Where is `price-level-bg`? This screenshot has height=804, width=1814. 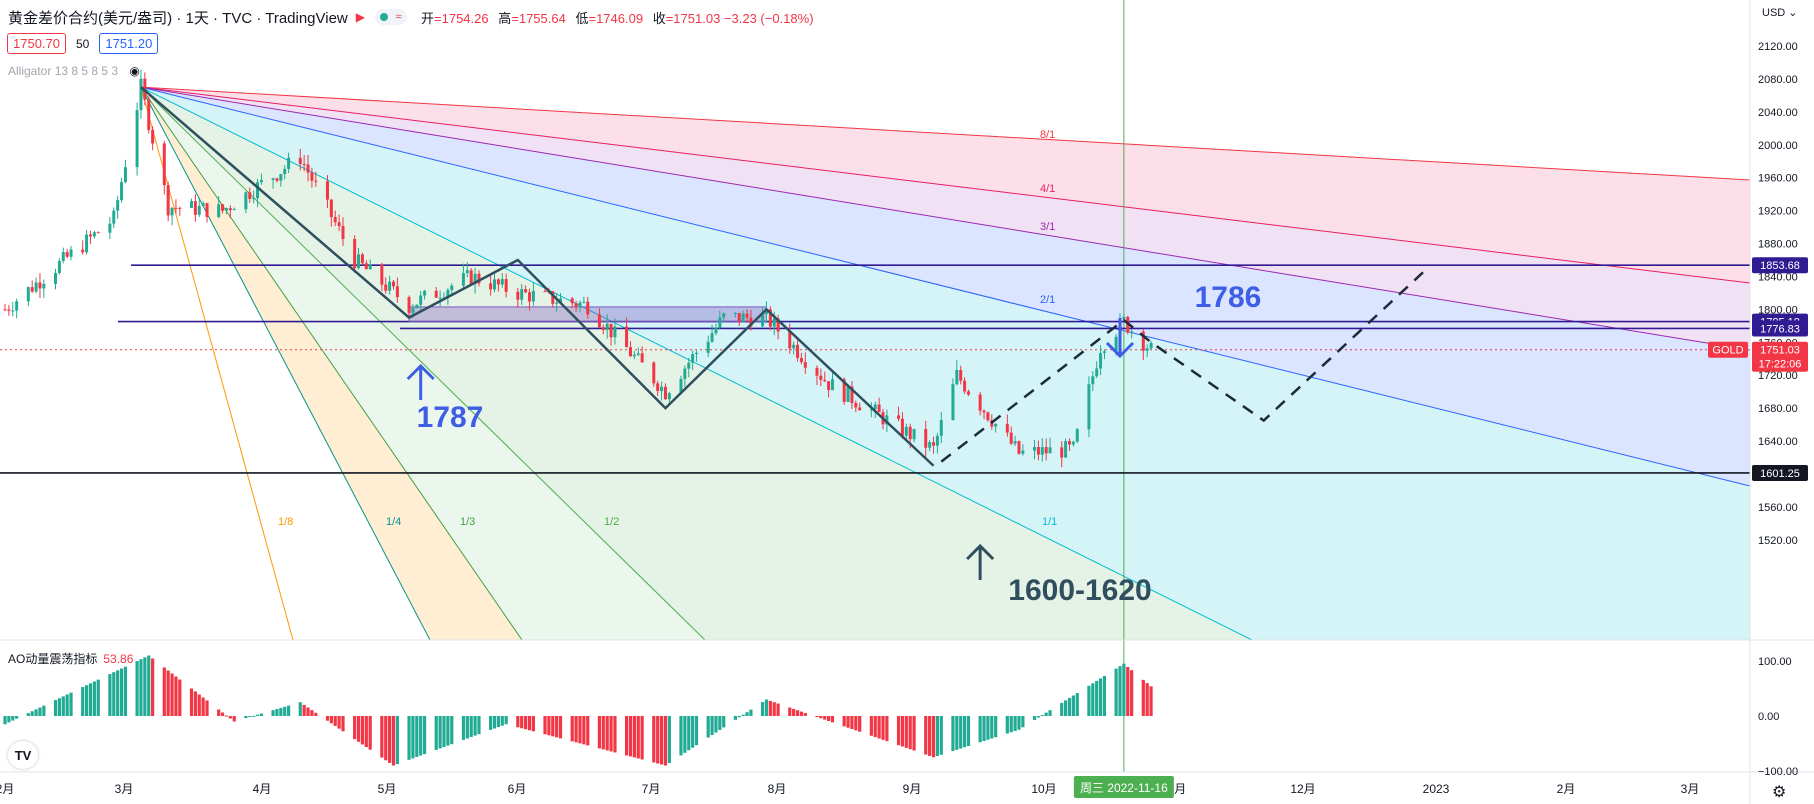
price-level-bg is located at coordinates (1780, 265).